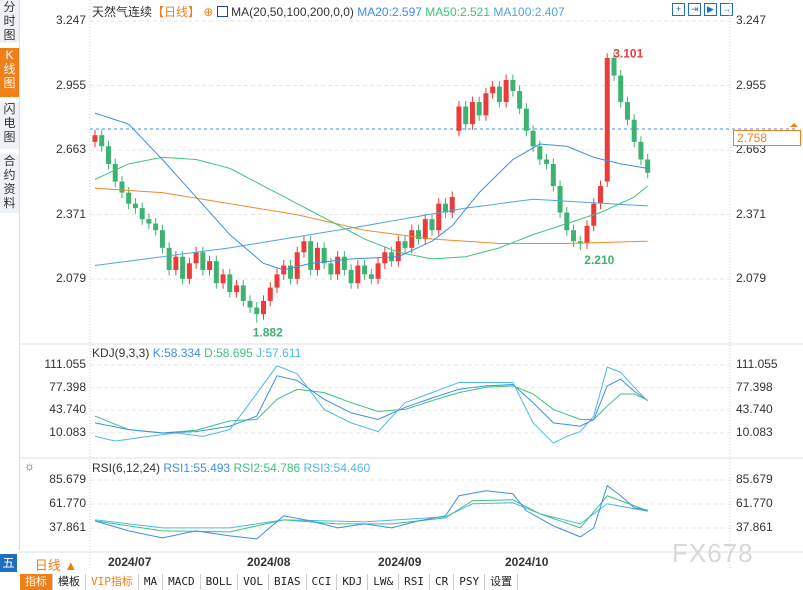  What do you see at coordinates (754, 409) in the screenshot?
I see `y-tick-right: 43.740` at bounding box center [754, 409].